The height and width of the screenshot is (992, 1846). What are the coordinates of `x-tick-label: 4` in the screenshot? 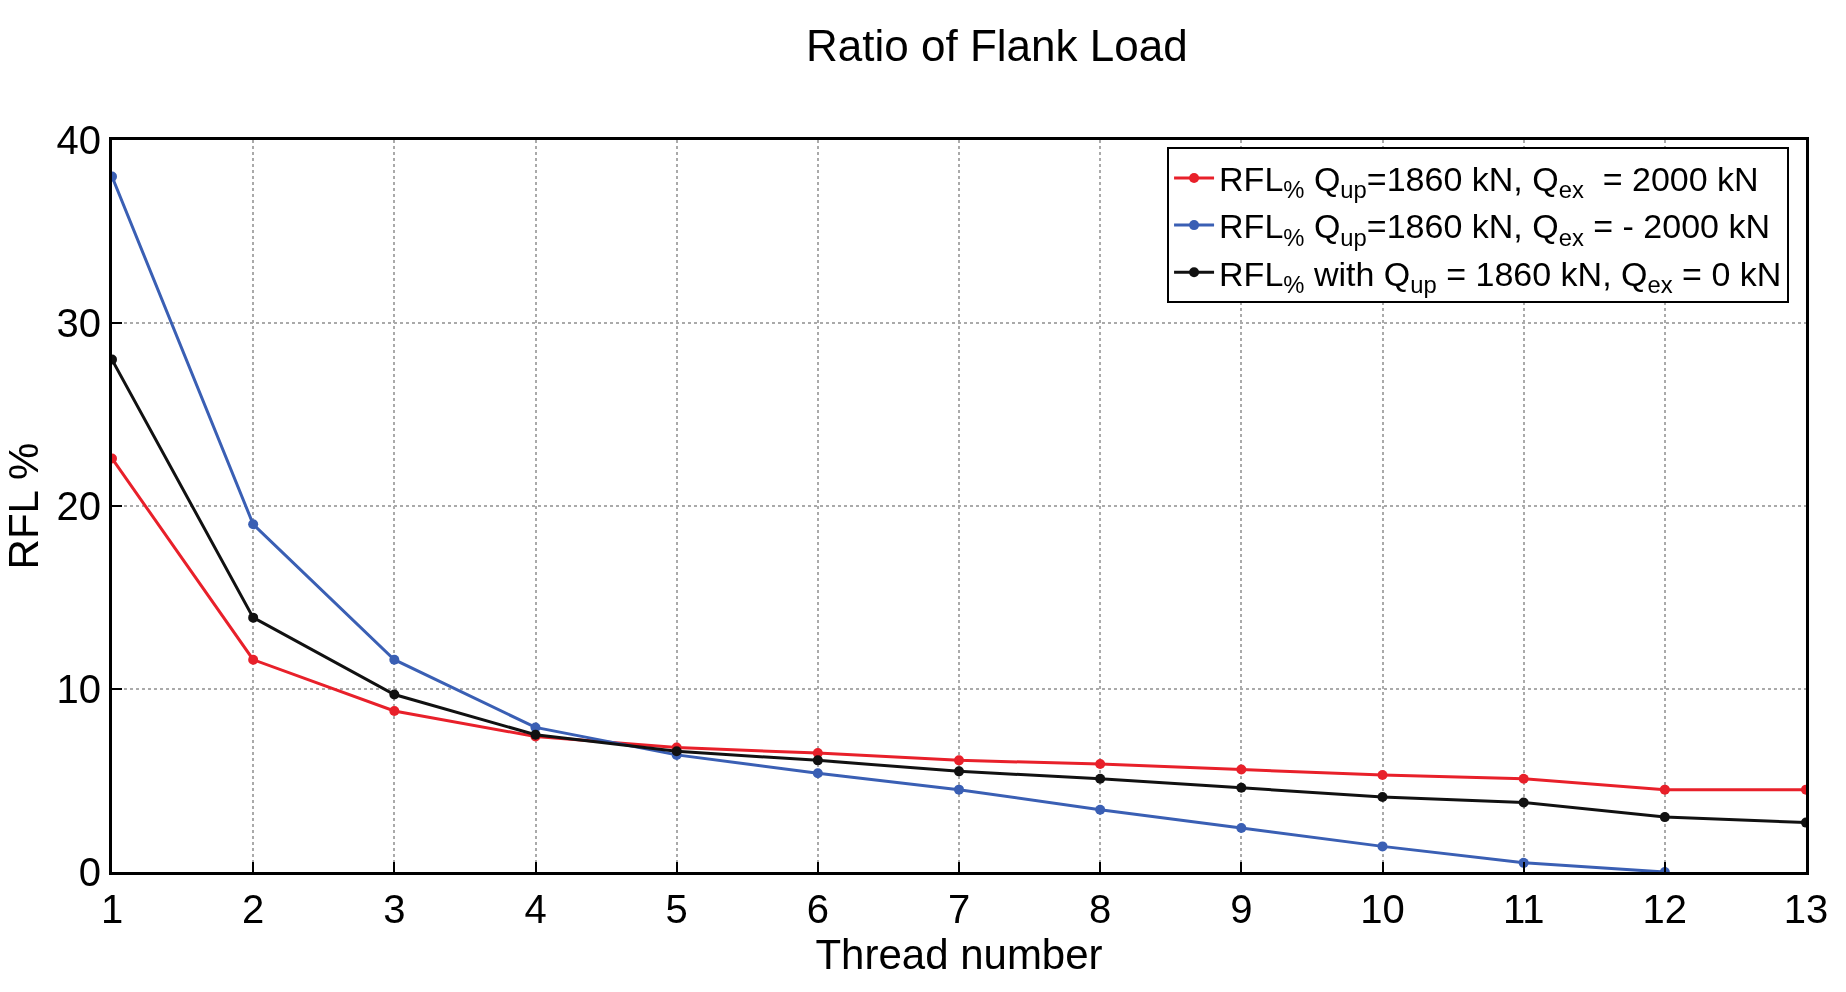 It's located at (535, 909).